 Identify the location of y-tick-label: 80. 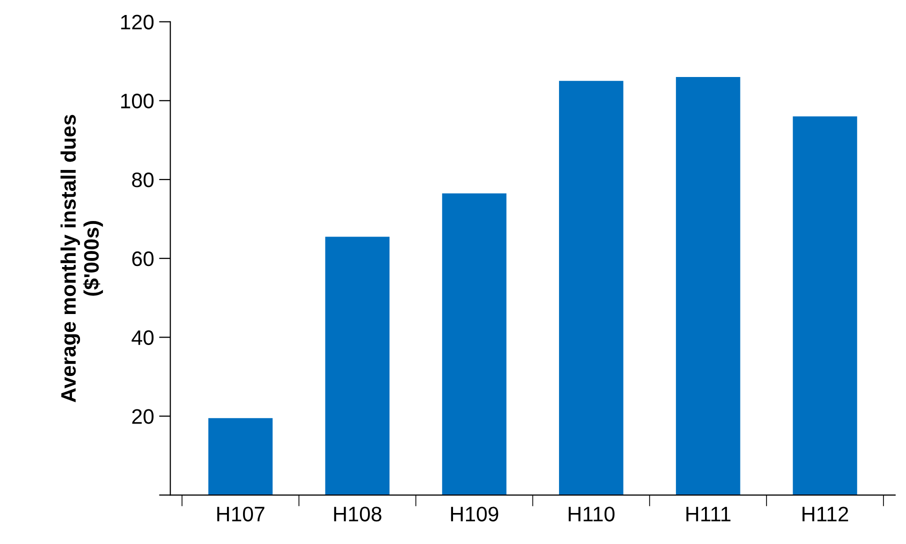
(143, 180).